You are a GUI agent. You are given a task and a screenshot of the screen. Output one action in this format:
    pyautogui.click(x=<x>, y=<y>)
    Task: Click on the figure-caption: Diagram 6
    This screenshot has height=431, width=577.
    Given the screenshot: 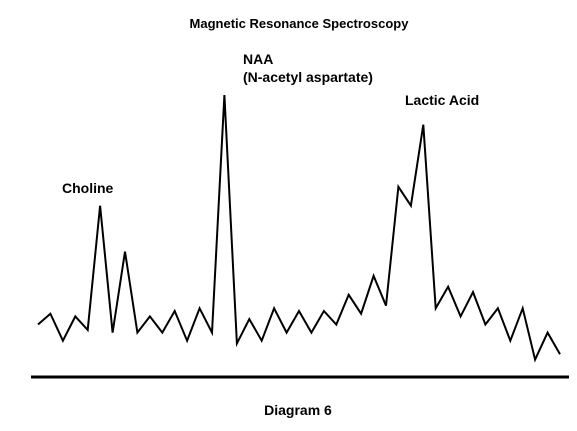 What is the action you would take?
    pyautogui.click(x=298, y=410)
    